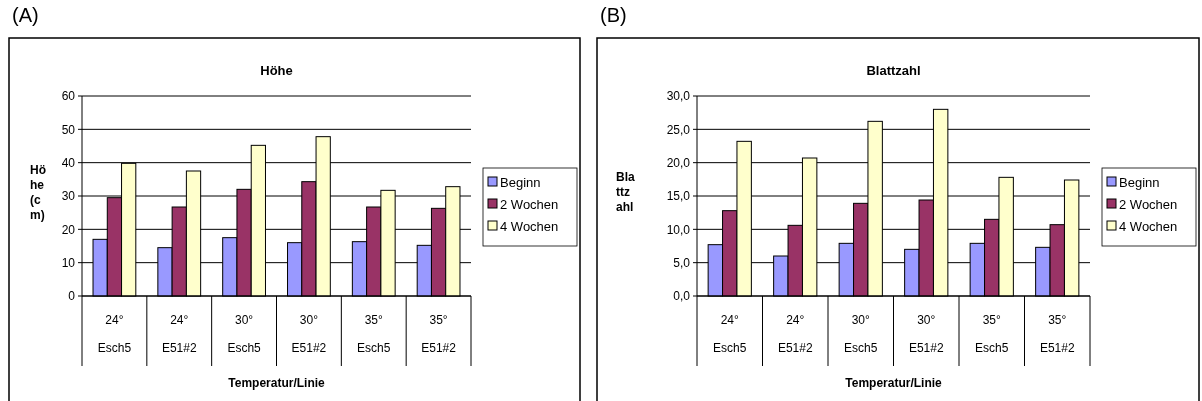 The width and height of the screenshot is (1202, 401). I want to click on y-tick-label: 40, so click(68, 162).